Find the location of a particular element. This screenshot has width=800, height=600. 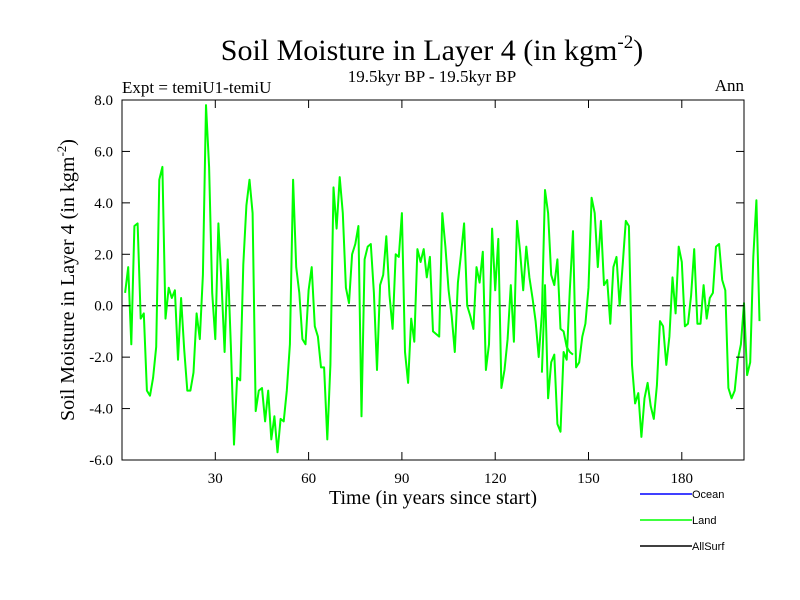

legend: Ocean Land AllSurf is located at coordinates (682, 521).